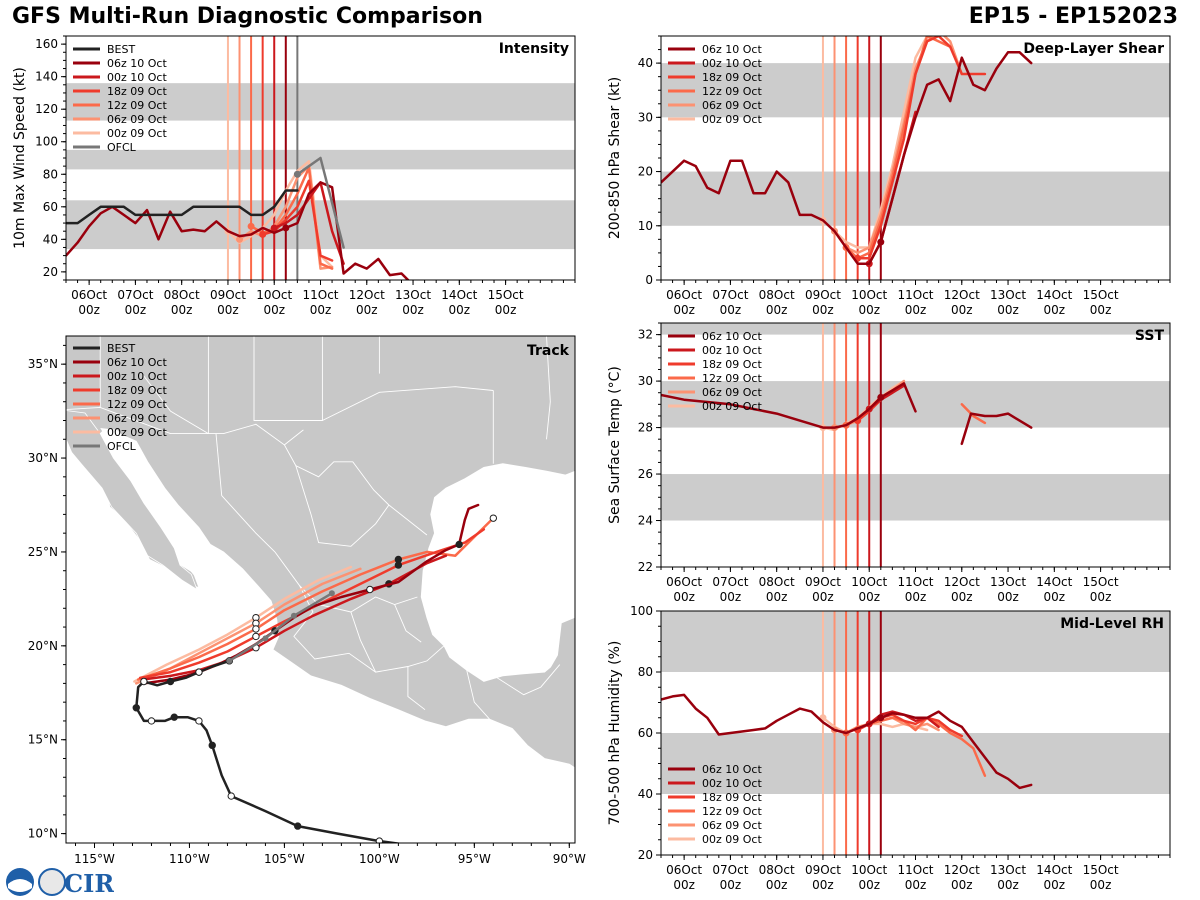  What do you see at coordinates (122, 446) in the screenshot?
I see `track-legend-label: OFCL` at bounding box center [122, 446].